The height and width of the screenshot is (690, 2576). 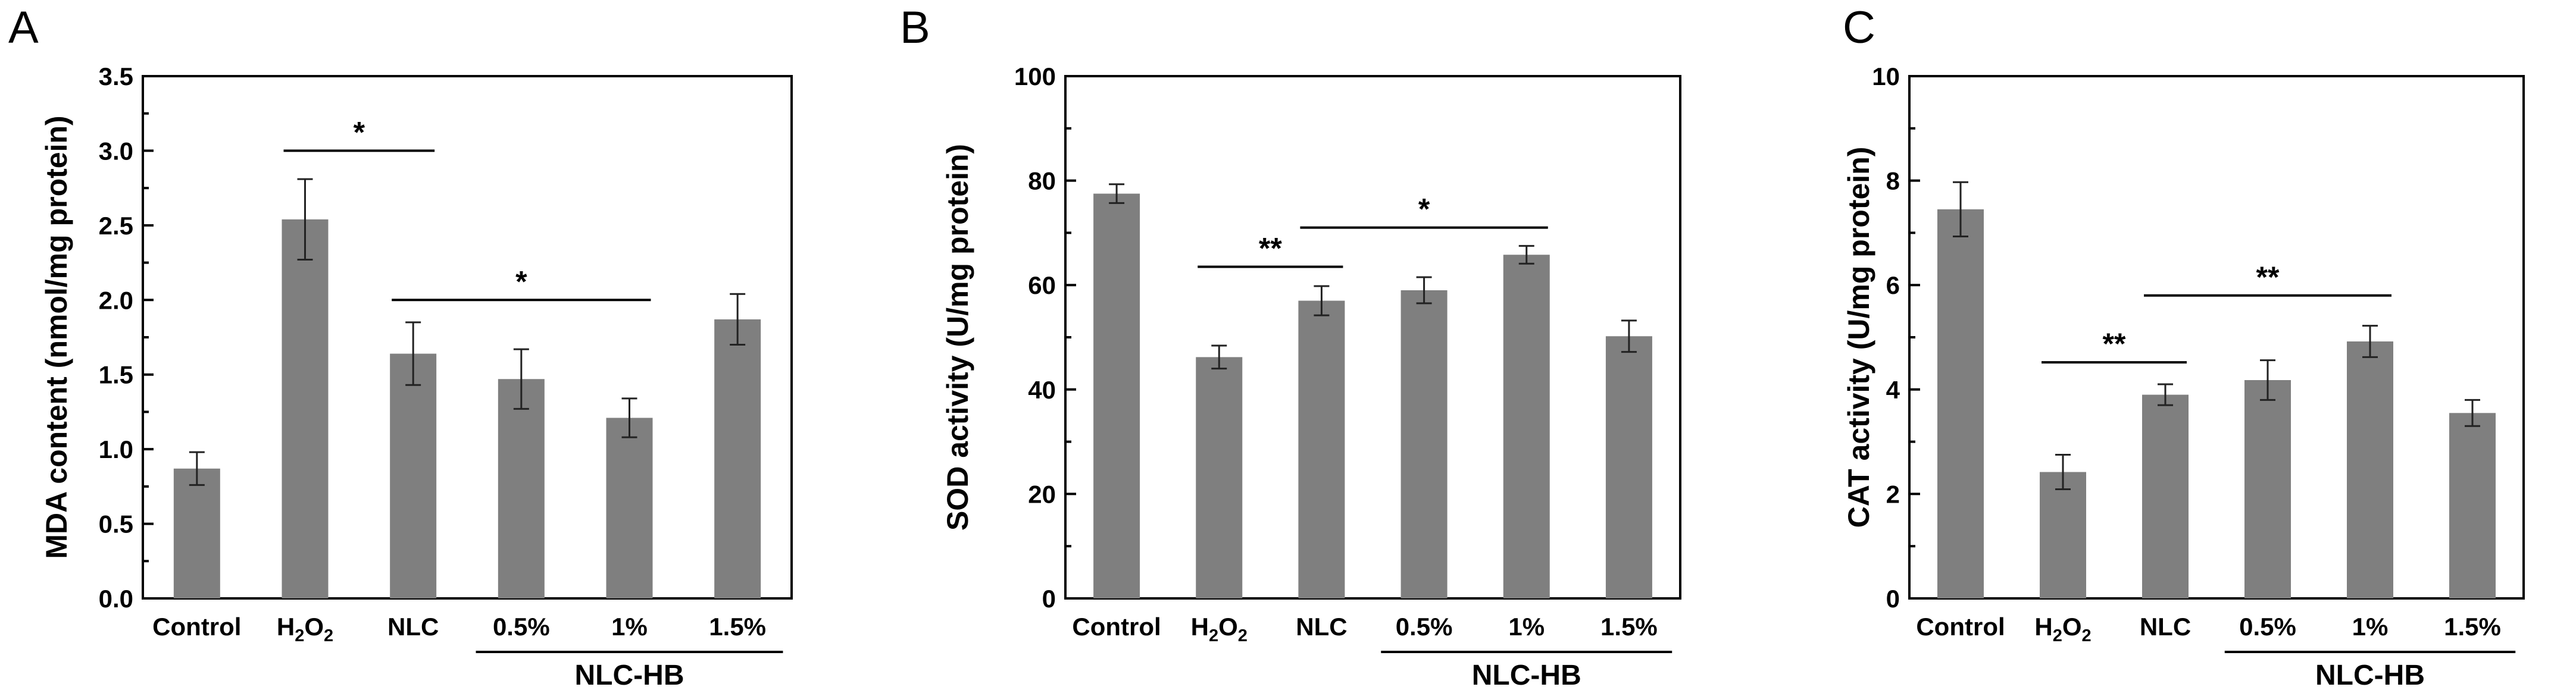 I want to click on y-tick-label: 4, so click(x=1893, y=390).